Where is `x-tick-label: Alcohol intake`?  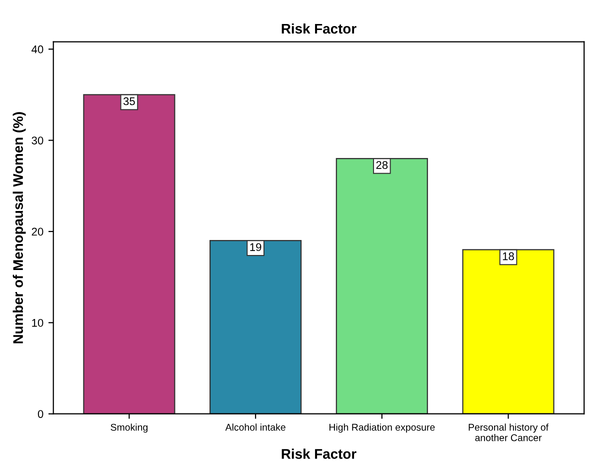 x-tick-label: Alcohol intake is located at coordinates (255, 427).